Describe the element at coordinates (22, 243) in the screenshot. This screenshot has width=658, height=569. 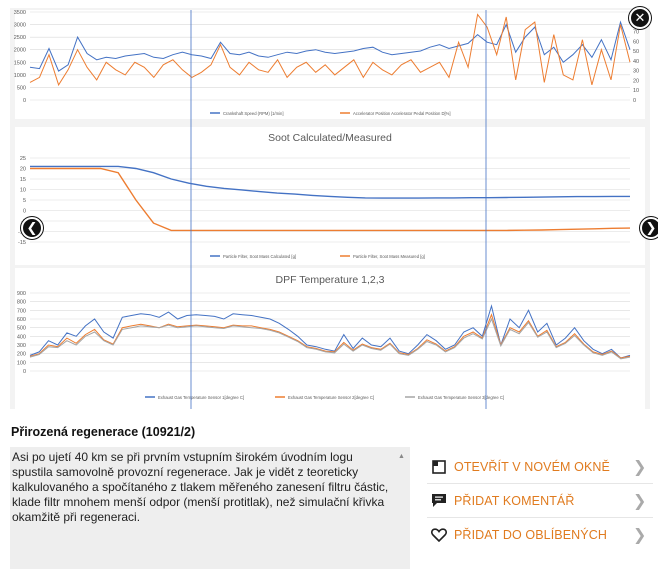
I see `y-tick-label: -15` at that location.